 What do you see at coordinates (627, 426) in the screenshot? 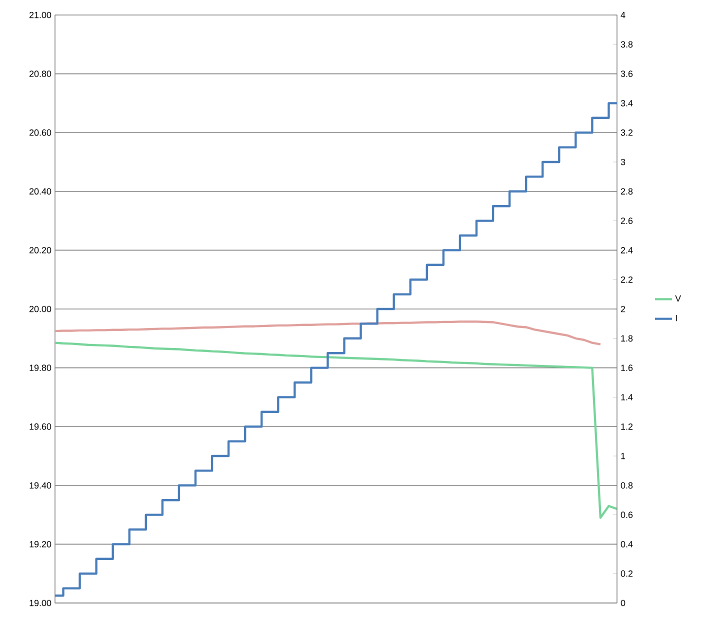
I see `y2-tick-label: 1.2` at bounding box center [627, 426].